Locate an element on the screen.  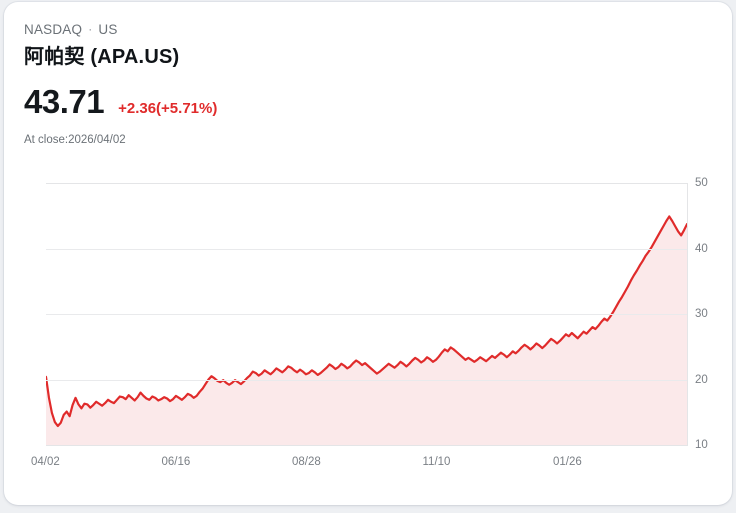
exchange-label: NASDAQ is located at coordinates (53, 29).